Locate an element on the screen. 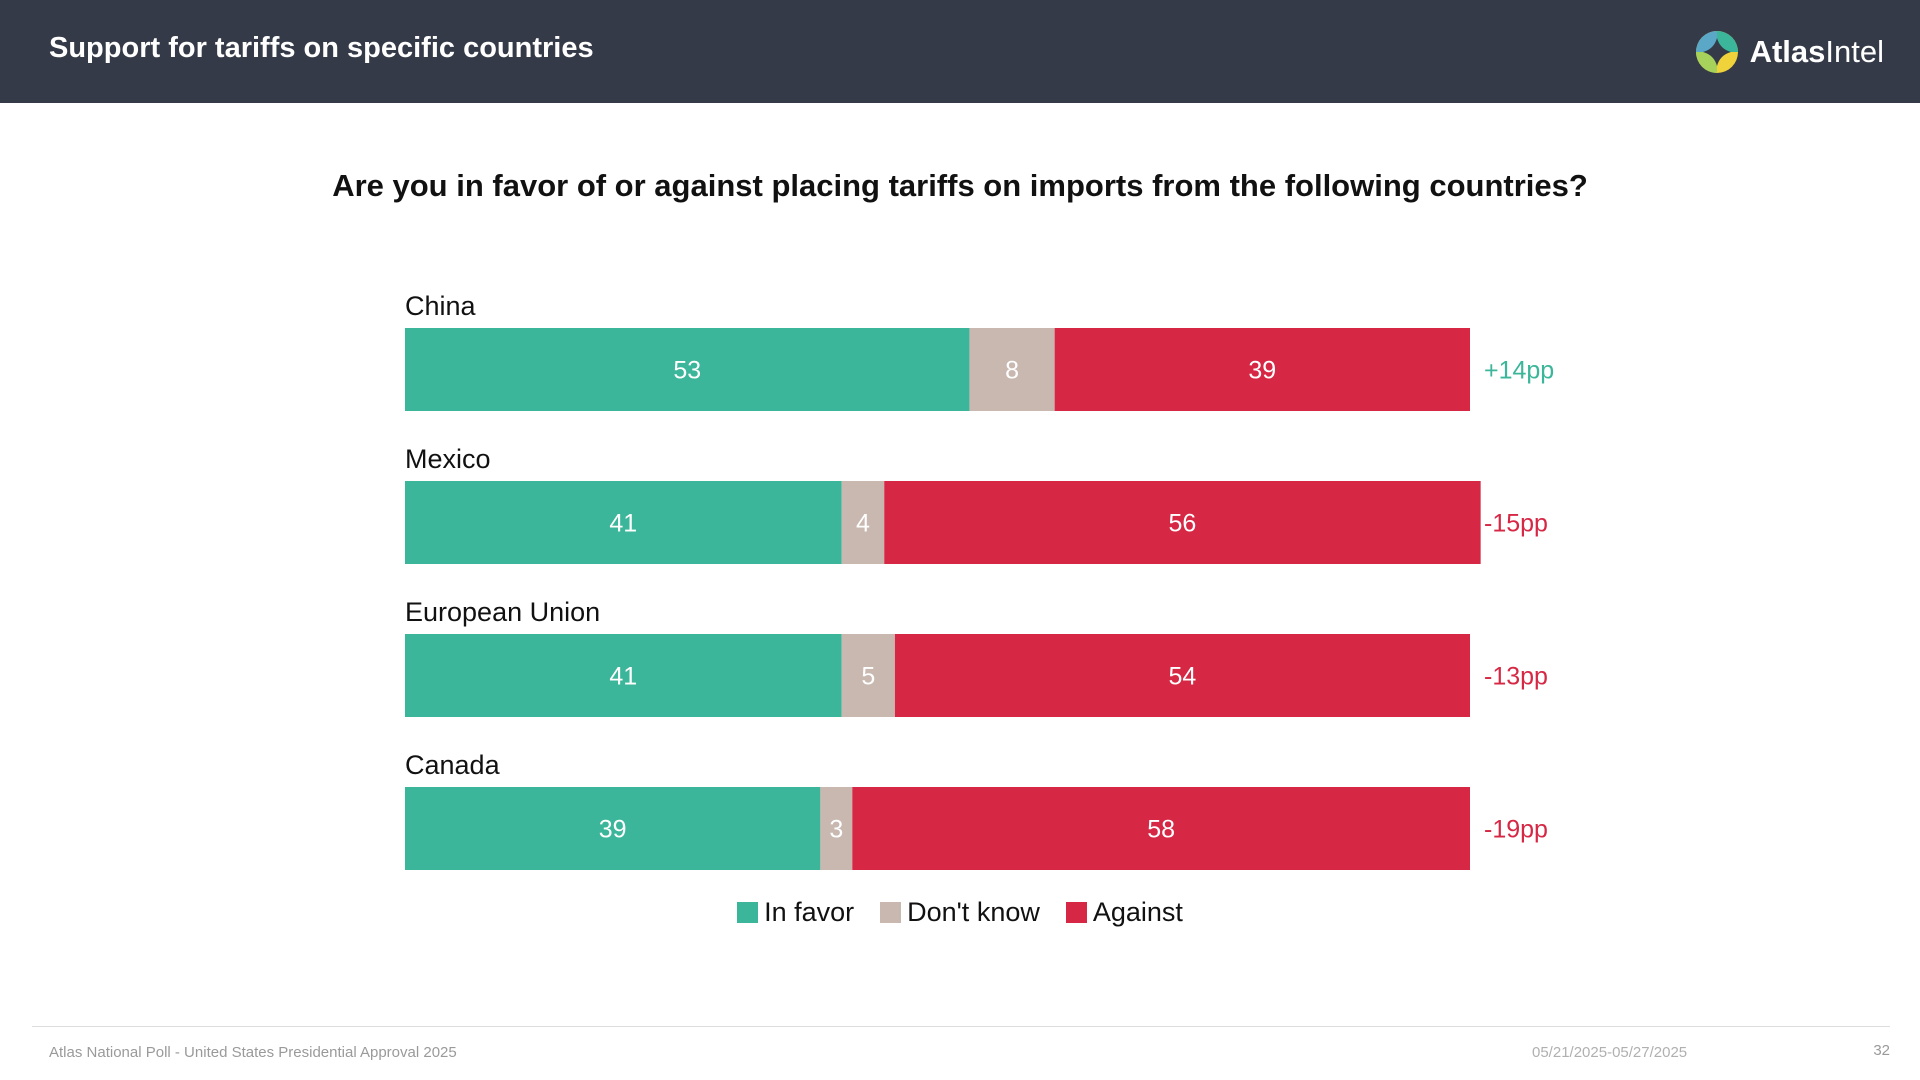  data-label-european-union-against: 54 is located at coordinates (1183, 677).